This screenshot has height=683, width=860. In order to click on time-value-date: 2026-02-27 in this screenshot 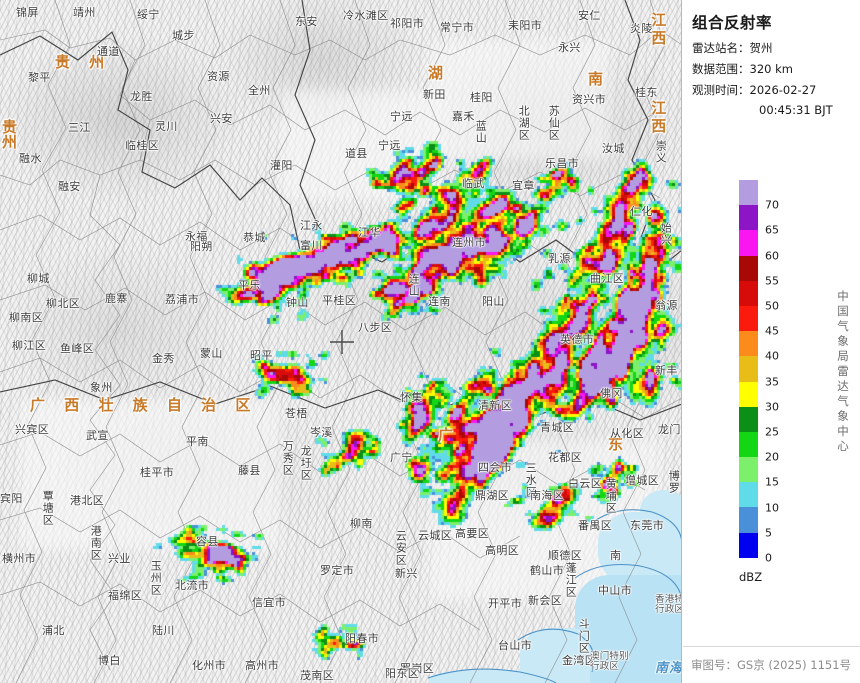, I will do `click(783, 90)`.